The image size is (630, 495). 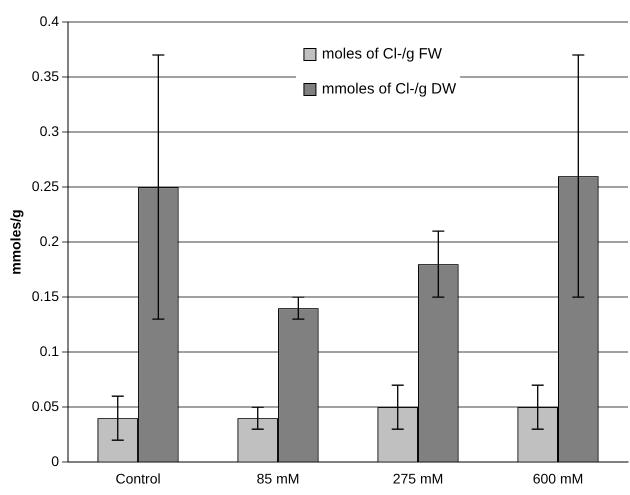 What do you see at coordinates (558, 478) in the screenshot?
I see `x-tick-label: 600 mM` at bounding box center [558, 478].